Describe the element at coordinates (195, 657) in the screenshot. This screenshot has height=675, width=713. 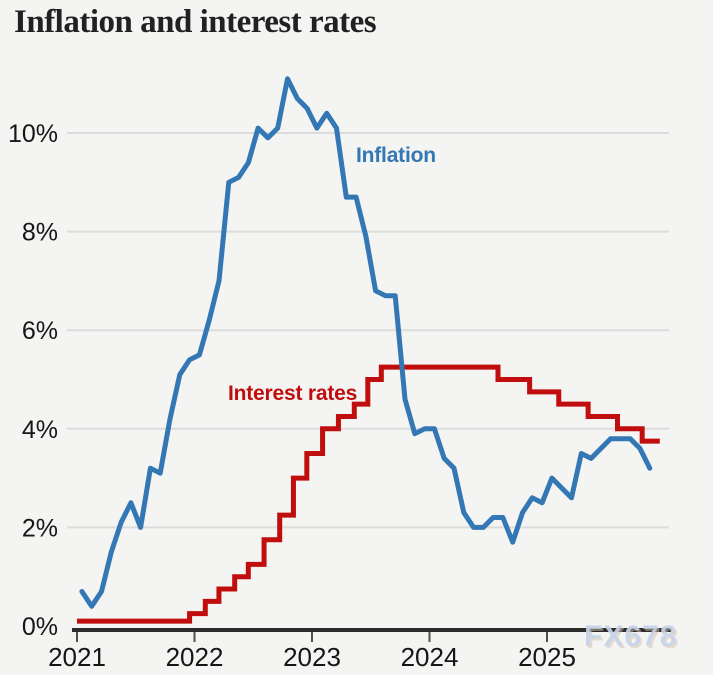
I see `x-axis-tick-label: 2022` at that location.